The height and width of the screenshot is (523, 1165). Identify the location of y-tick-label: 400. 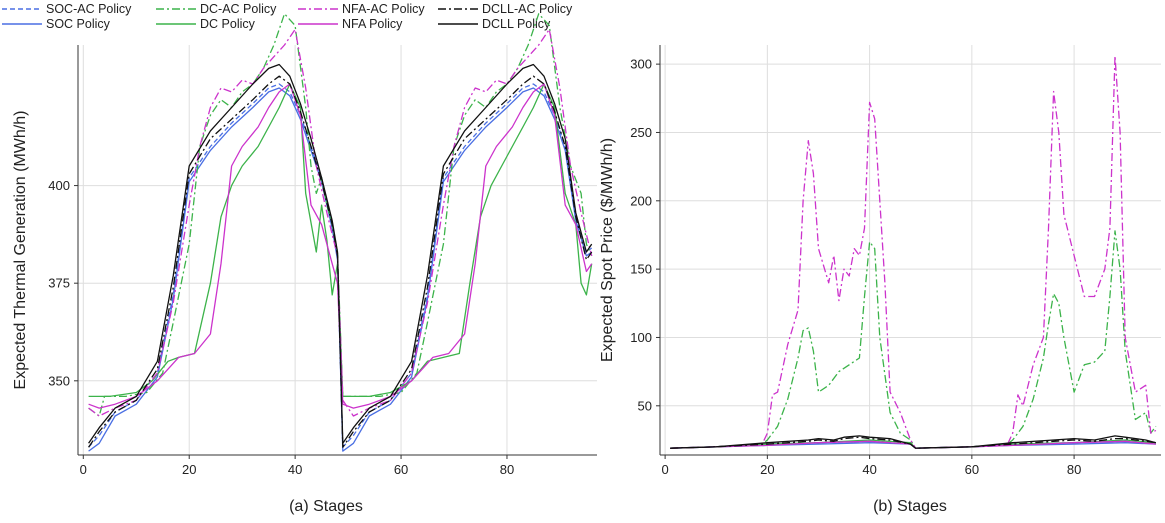
(59, 185).